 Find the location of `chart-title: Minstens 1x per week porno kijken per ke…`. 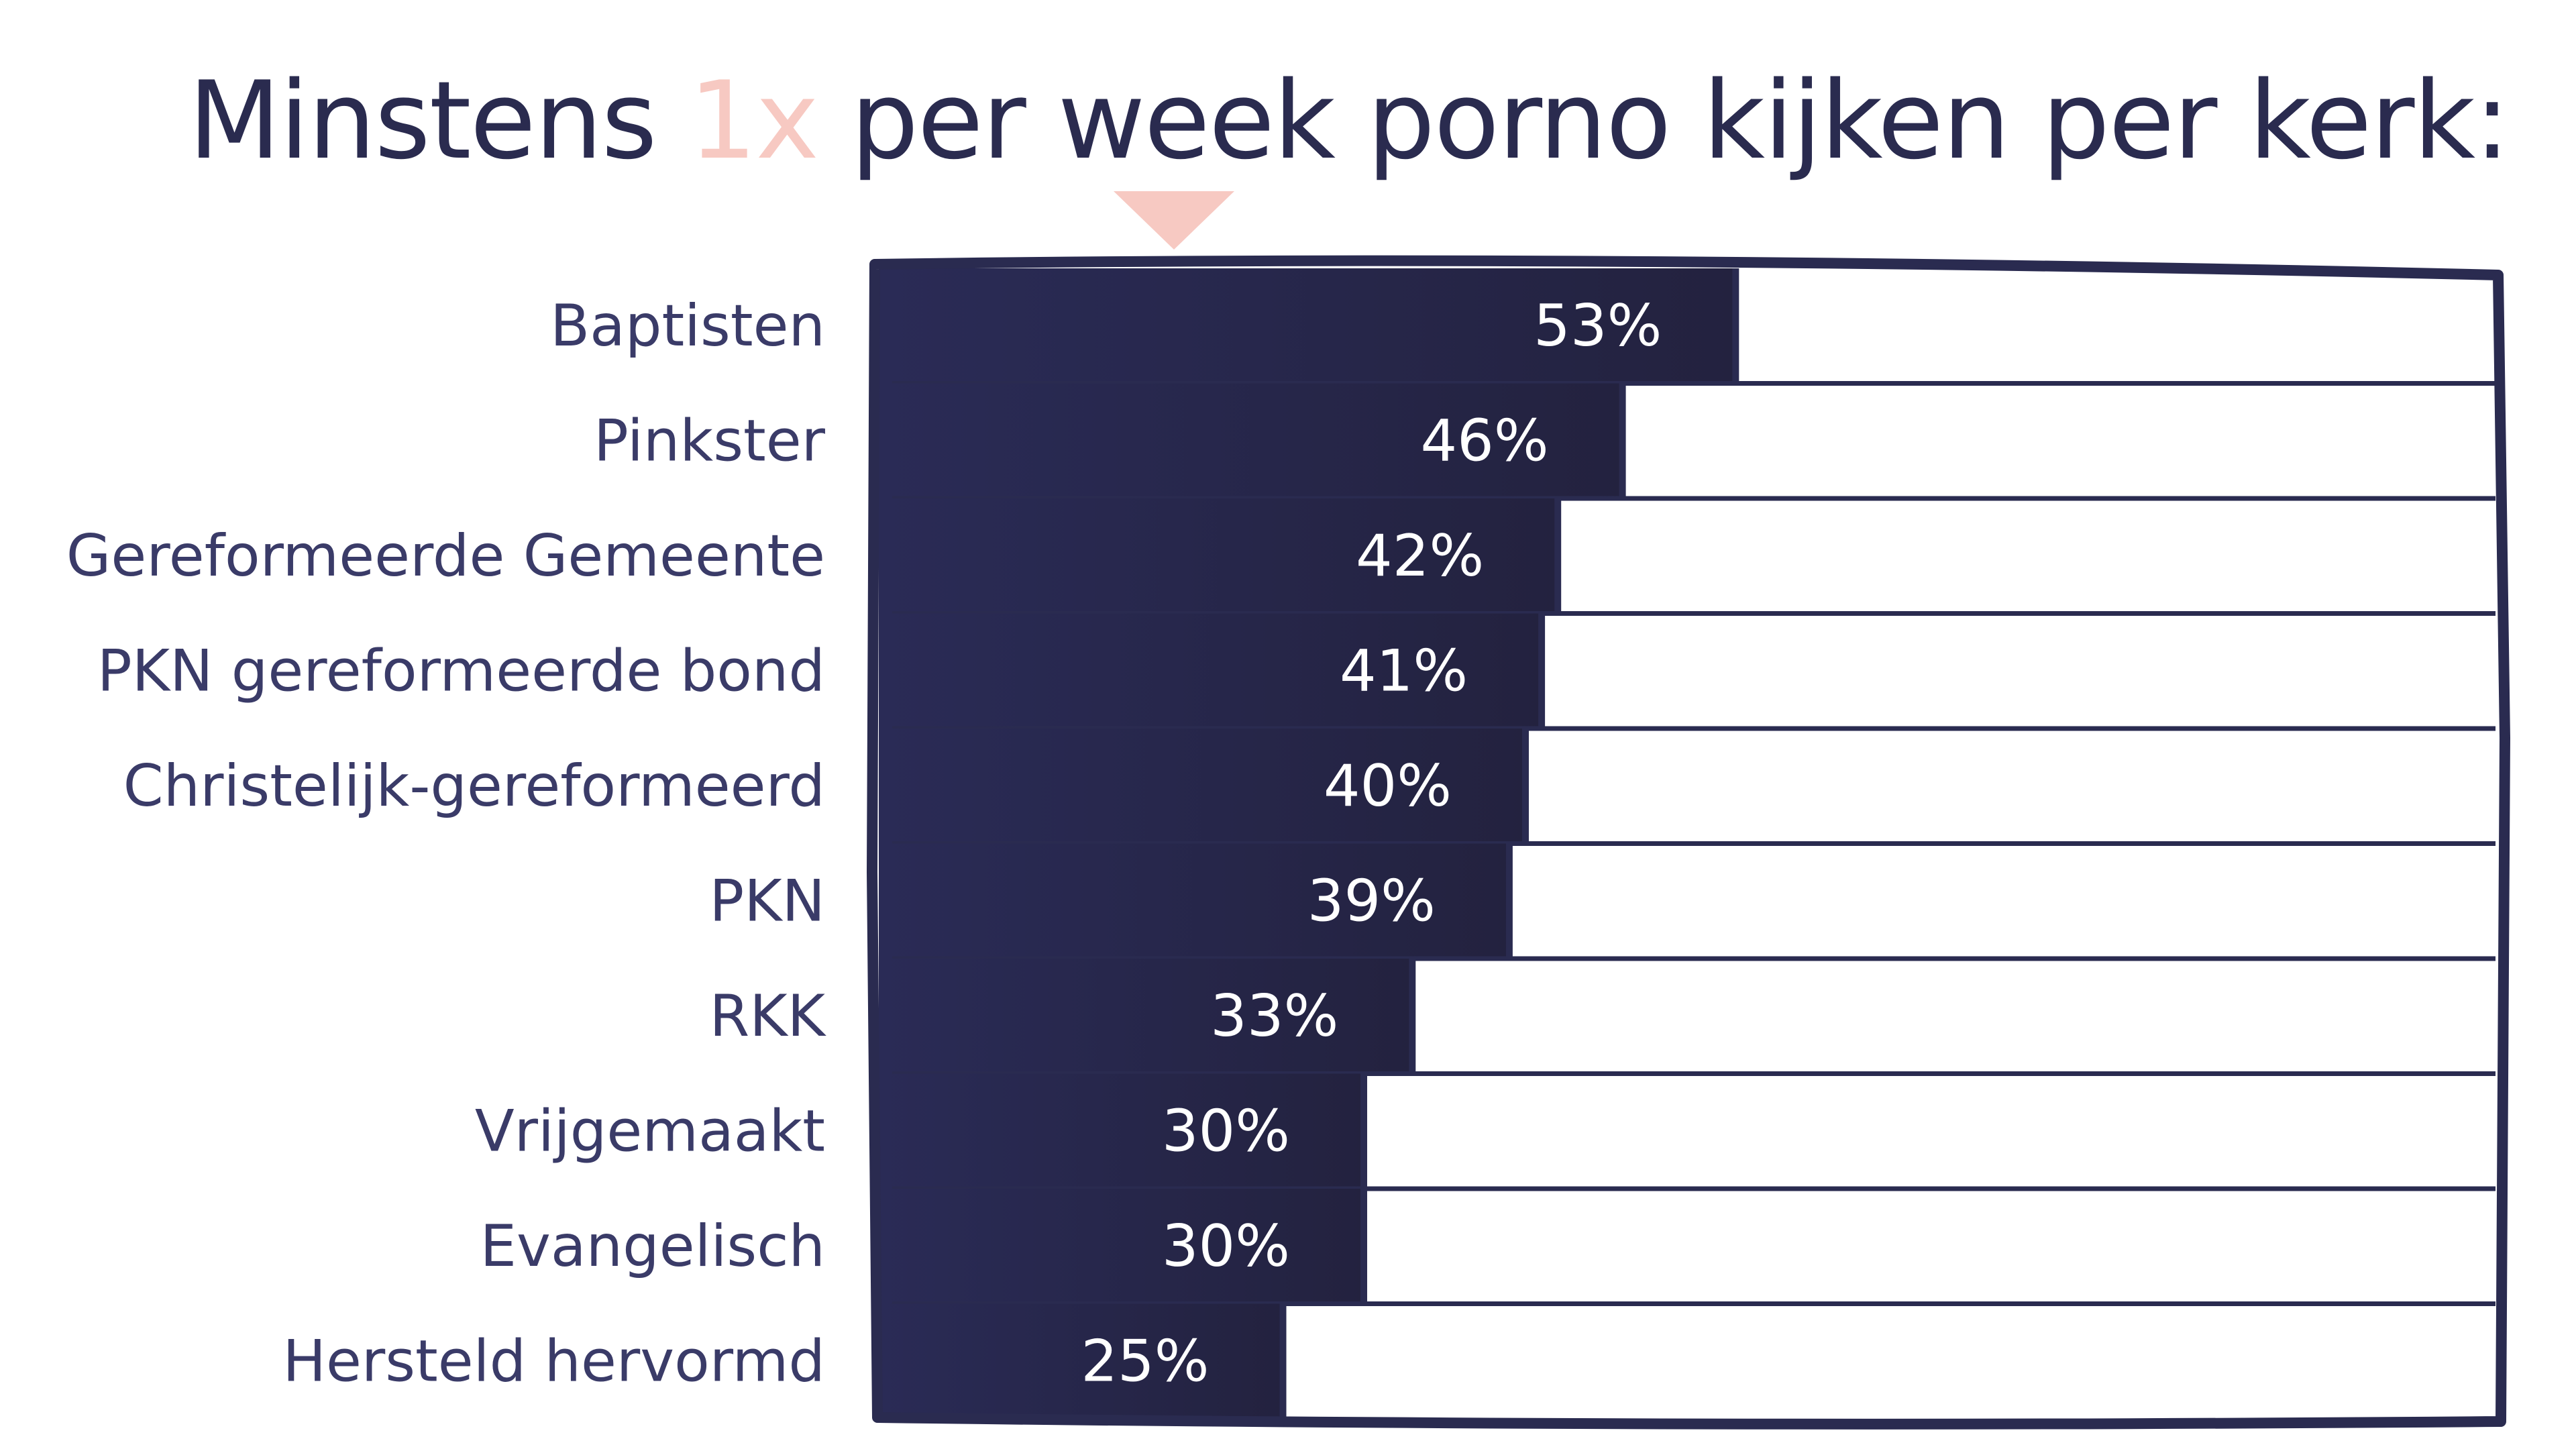

chart-title: Minstens 1x per week porno kijken per ke… is located at coordinates (1255, 121).